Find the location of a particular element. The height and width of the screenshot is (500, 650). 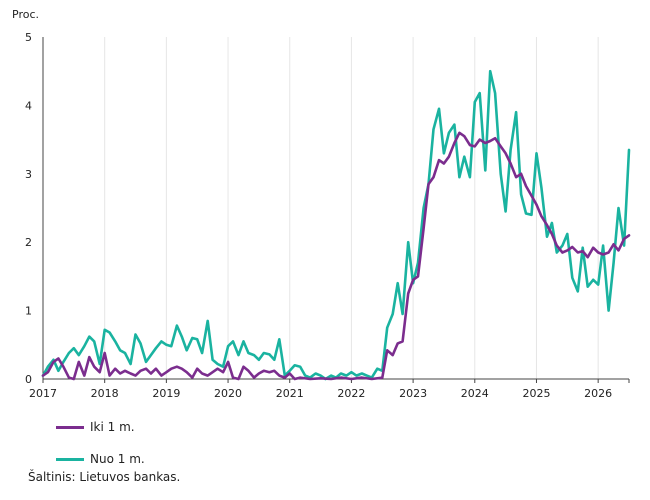

legend-item-nuo: Nuo 1 m. is located at coordinates (100, 459).